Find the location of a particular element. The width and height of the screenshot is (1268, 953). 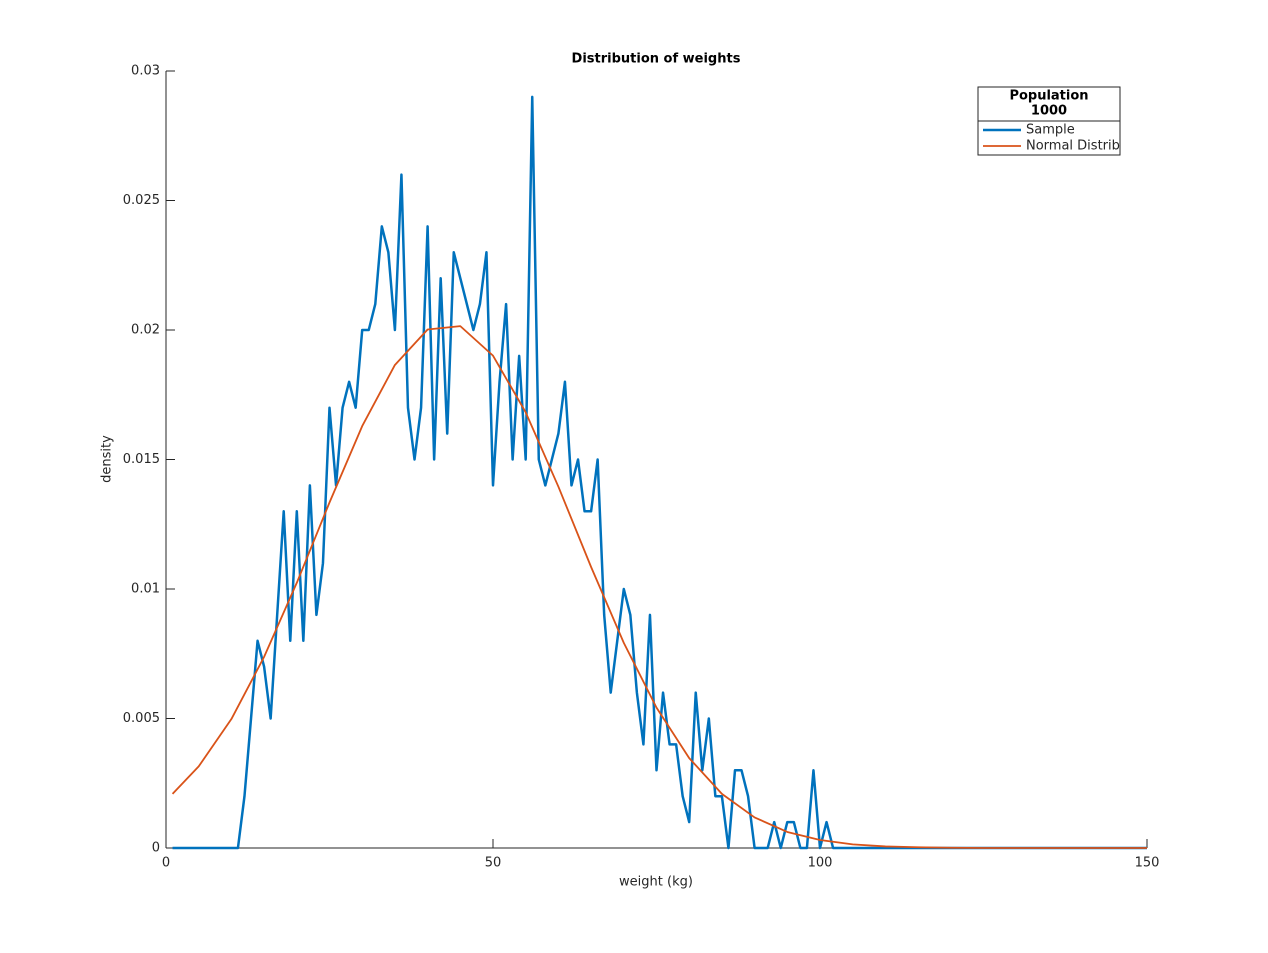

y-tick-label: 0.02 is located at coordinates (145, 330).